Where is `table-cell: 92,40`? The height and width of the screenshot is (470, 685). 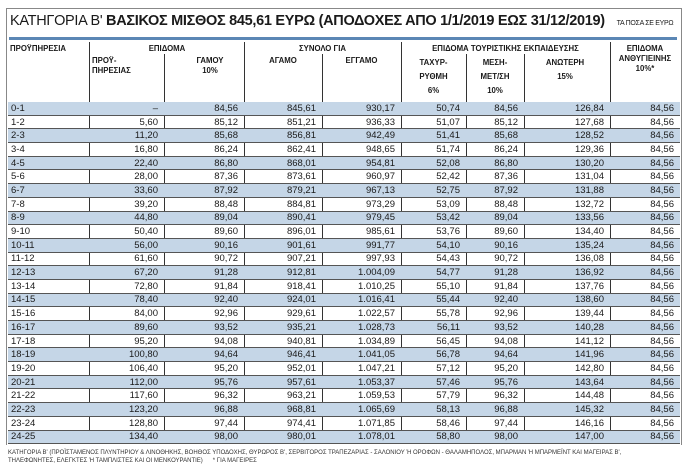
table-cell: 92,40 is located at coordinates (495, 300).